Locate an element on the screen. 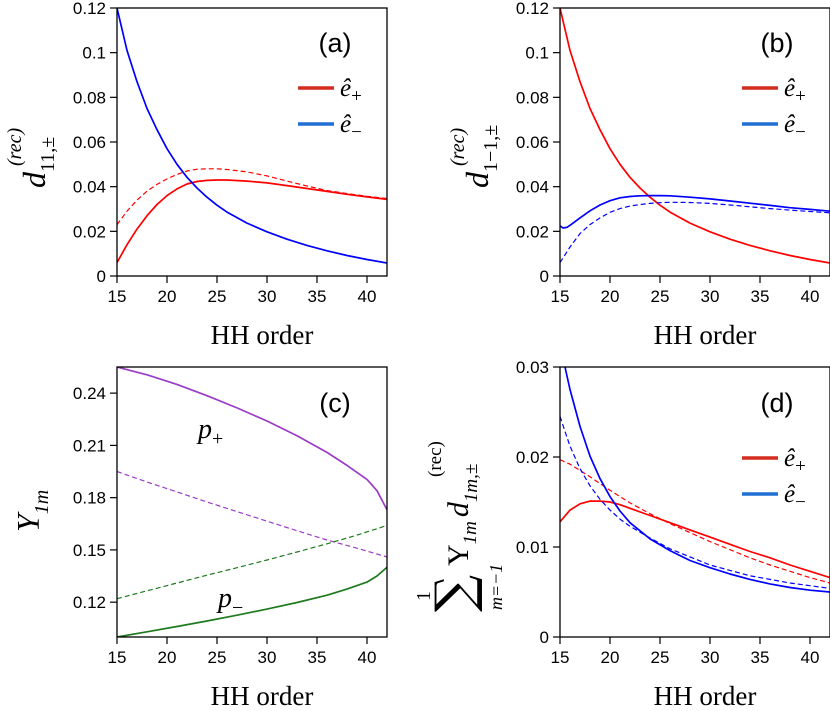  plot-frame is located at coordinates (252, 502).